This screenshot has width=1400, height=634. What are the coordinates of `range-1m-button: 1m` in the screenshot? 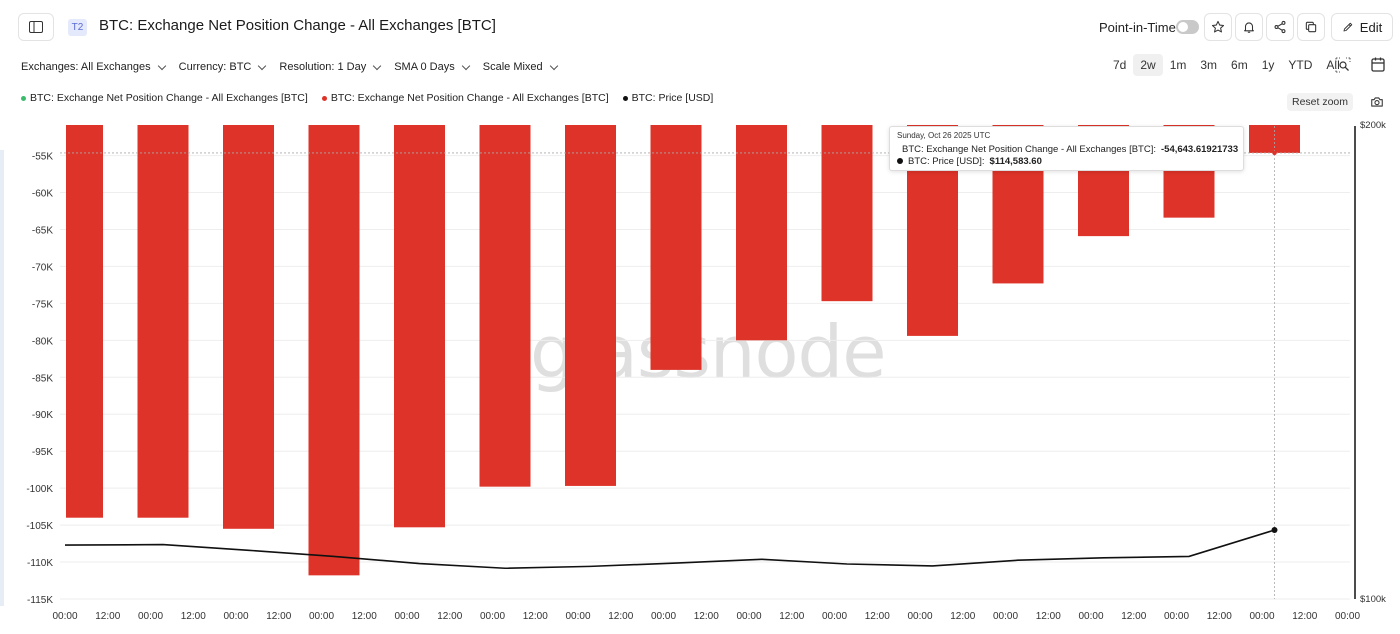 It's located at (1178, 65).